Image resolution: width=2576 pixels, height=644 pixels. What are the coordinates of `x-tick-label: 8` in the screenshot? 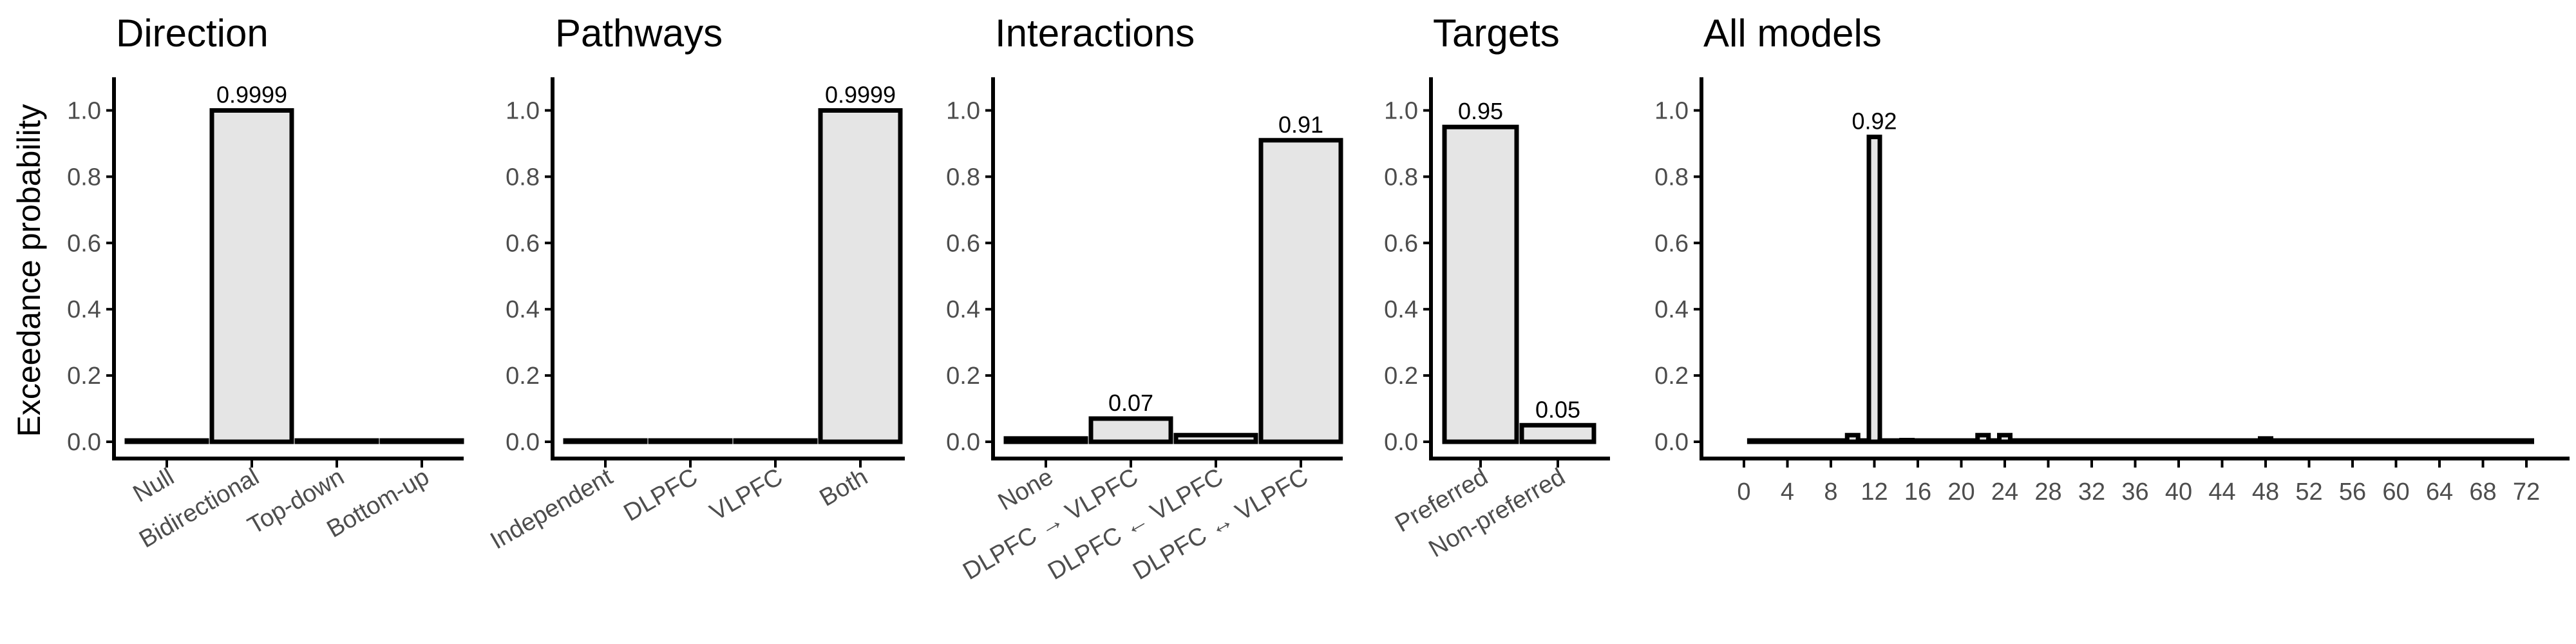 It's located at (1830, 492).